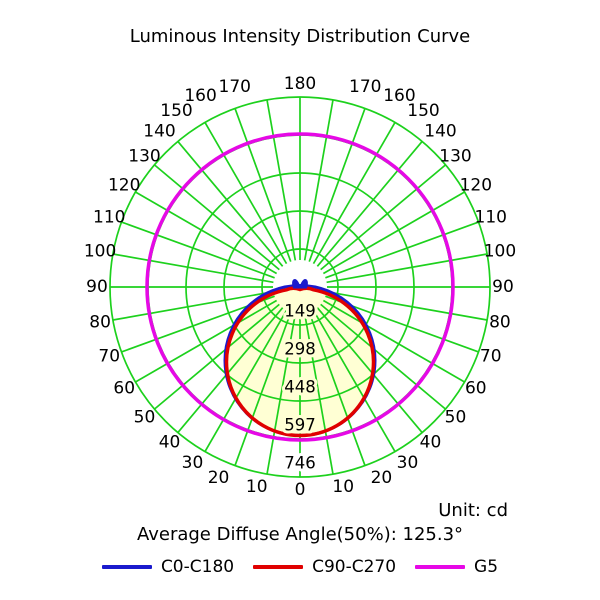 This screenshot has height=600, width=600. I want to click on average-diffuse-angle-label: Average Diffuse Angle(50%): 125.3°, so click(300, 534).